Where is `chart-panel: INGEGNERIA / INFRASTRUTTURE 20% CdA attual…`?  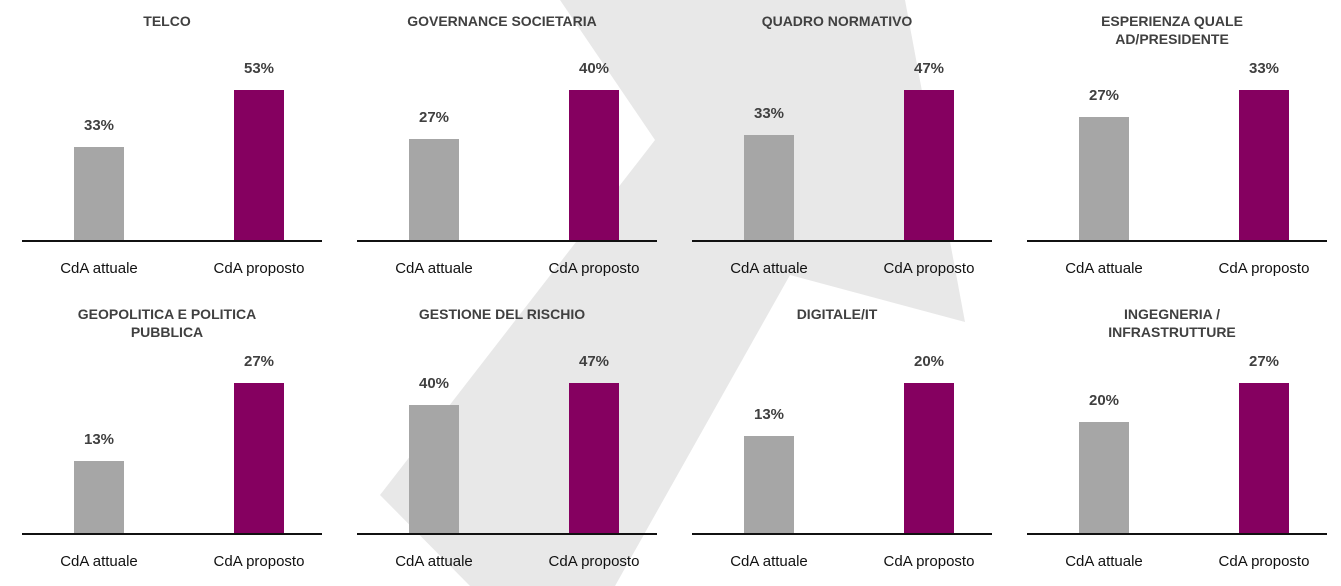 chart-panel: INGEGNERIA / INFRASTRUTTURE 20% CdA attual… is located at coordinates (1172, 439).